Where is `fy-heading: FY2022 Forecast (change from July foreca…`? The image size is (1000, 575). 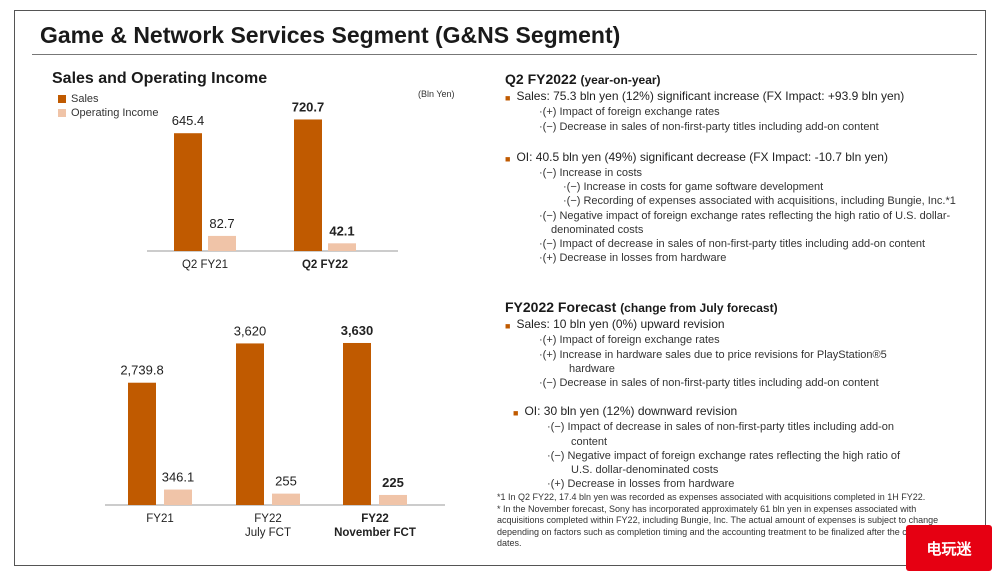
fy-heading: FY2022 Forecast (change from July foreca… is located at coordinates (745, 307).